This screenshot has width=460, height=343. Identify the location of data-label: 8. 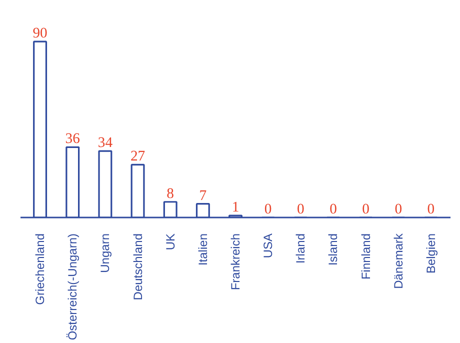
(170, 194).